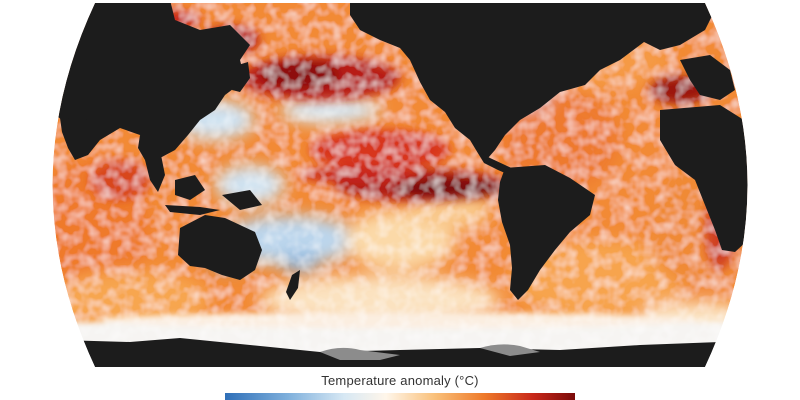  Describe the element at coordinates (400, 396) in the screenshot. I see `color-scale-bar` at that location.